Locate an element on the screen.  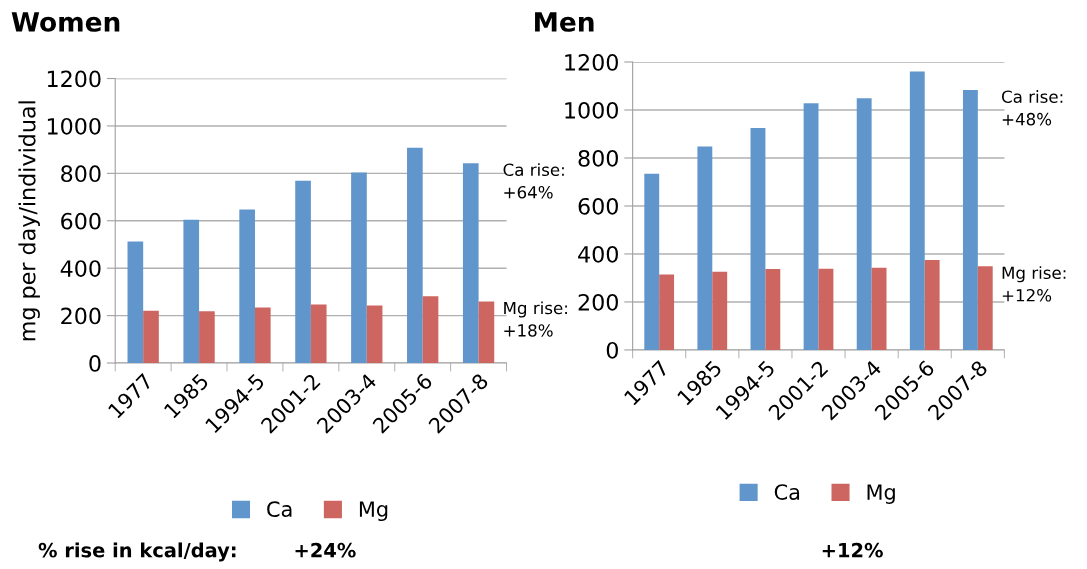
annotation: Ca rise: +64% is located at coordinates (533, 181).